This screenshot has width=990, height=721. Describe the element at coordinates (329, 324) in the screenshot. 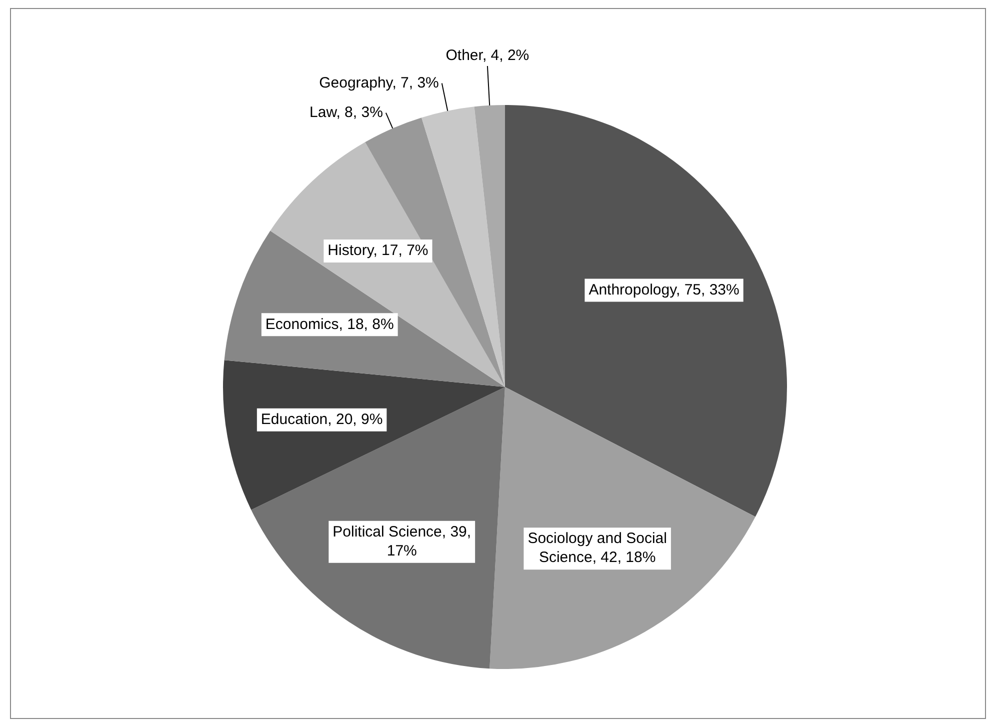

I see `slice-label: Economics, 18, 8%` at that location.